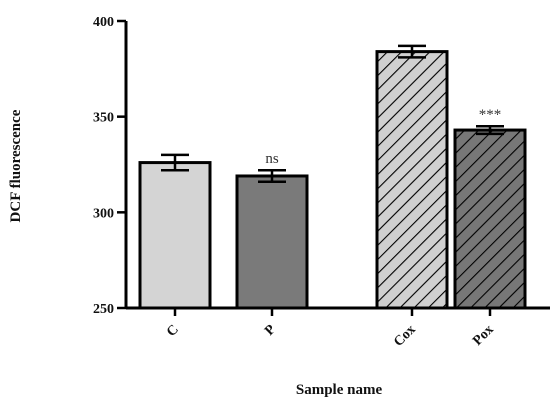  Describe the element at coordinates (16, 165) in the screenshot. I see `y-axis-title: DCF fluorescence` at that location.